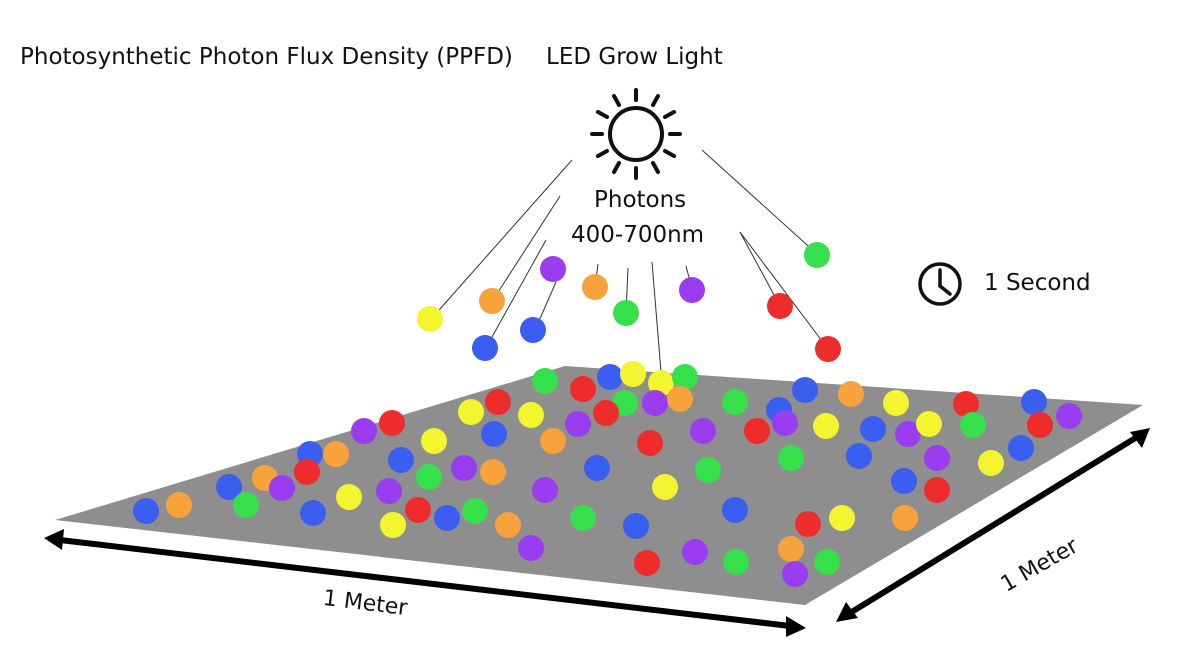 The height and width of the screenshot is (650, 1200). I want to click on width-label: 1 Meter, so click(366, 603).